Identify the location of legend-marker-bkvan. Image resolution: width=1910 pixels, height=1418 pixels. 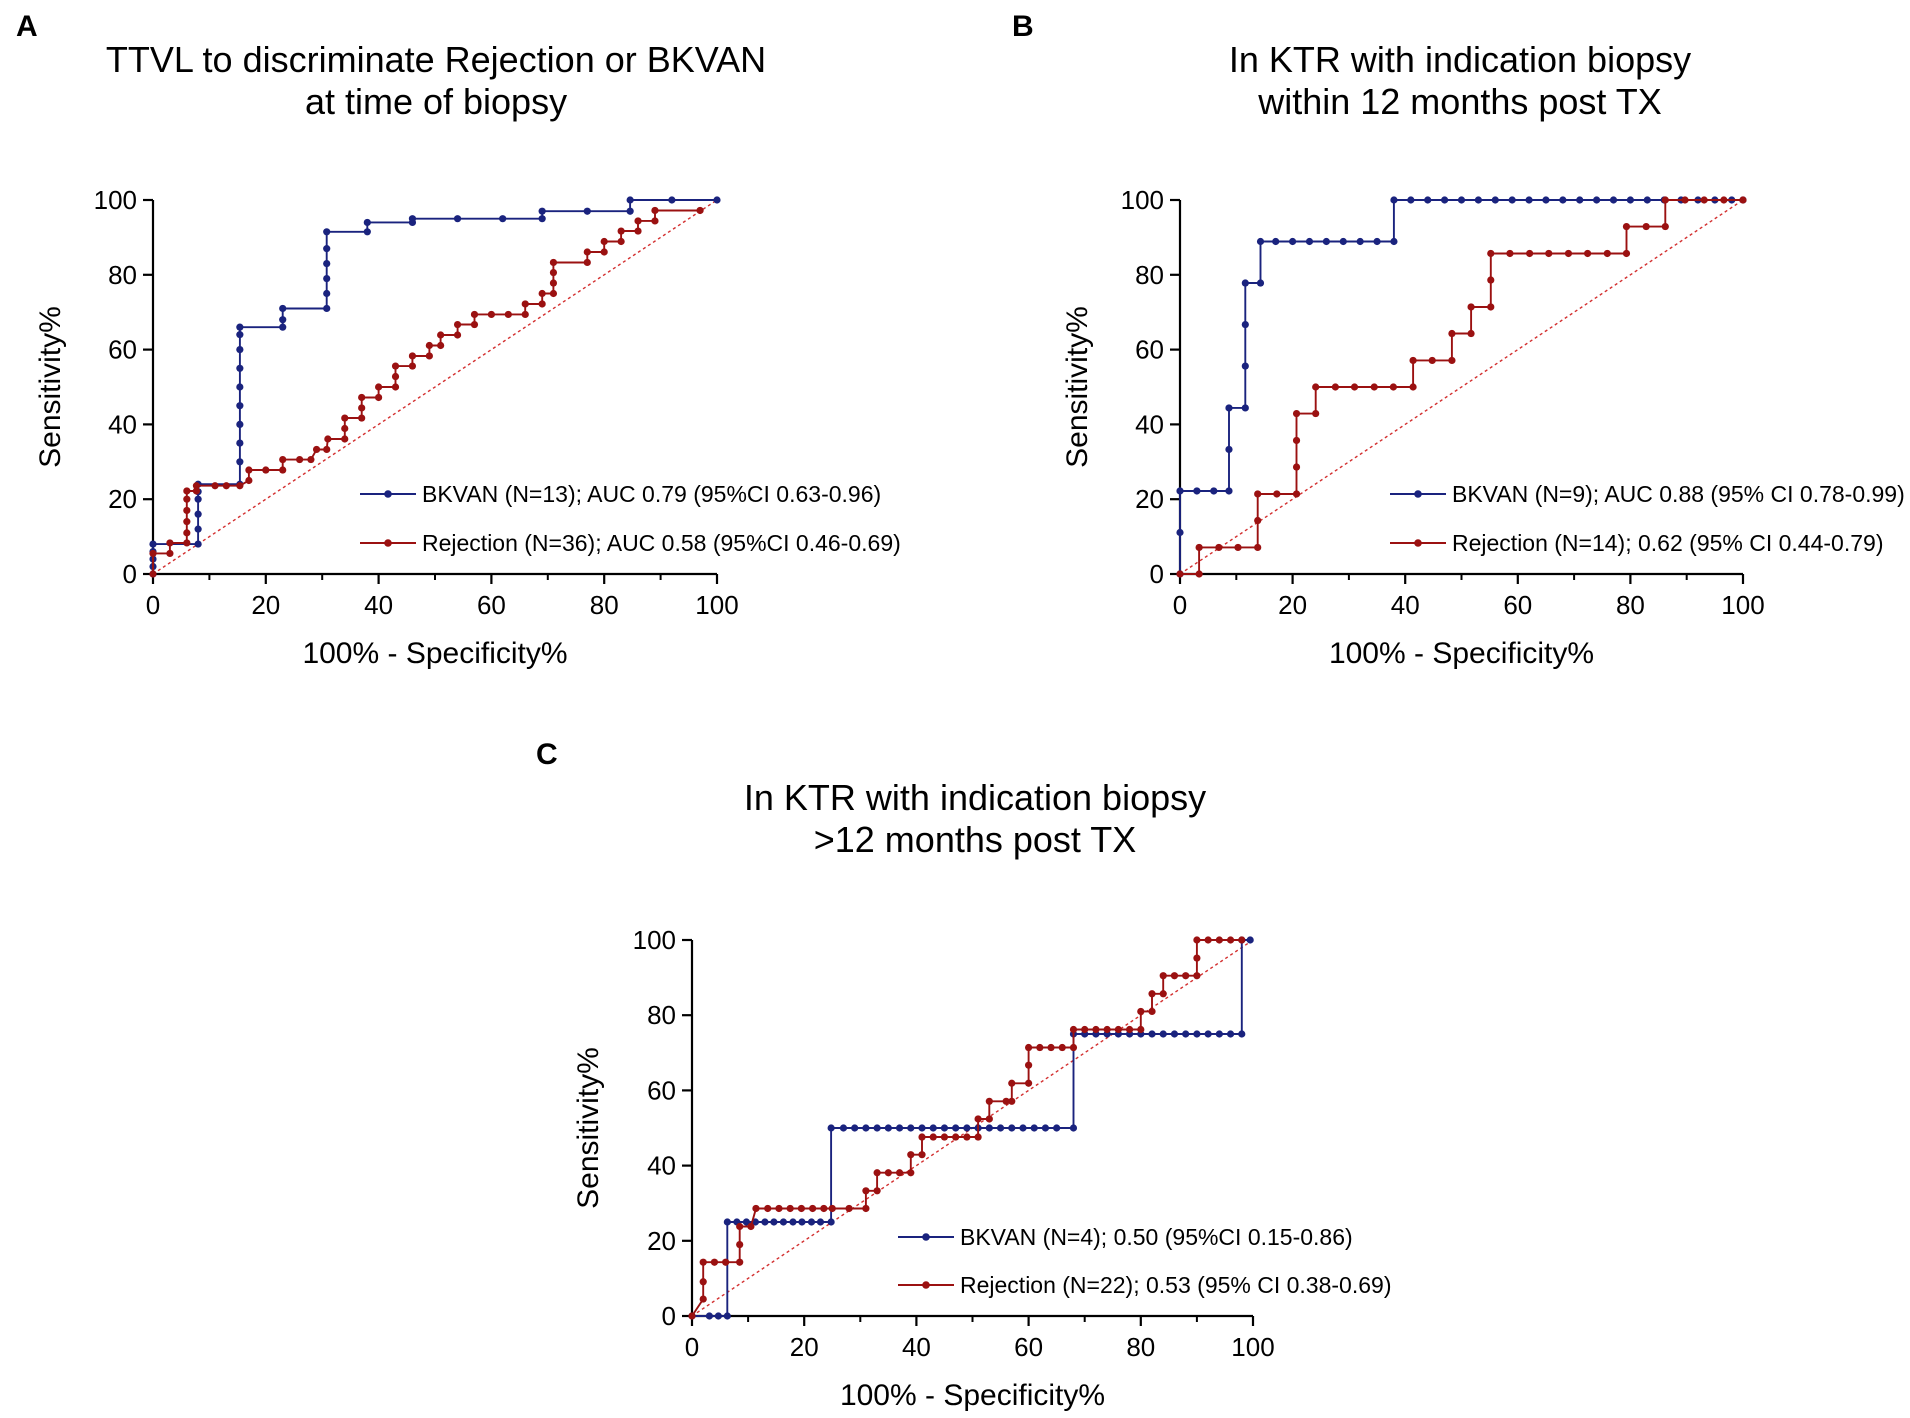
(926, 1237).